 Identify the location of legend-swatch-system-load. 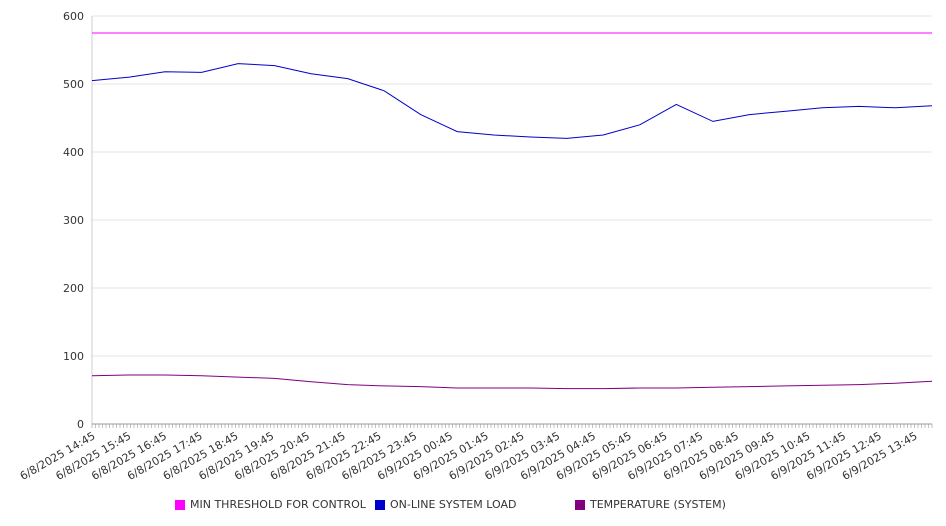
(380, 504).